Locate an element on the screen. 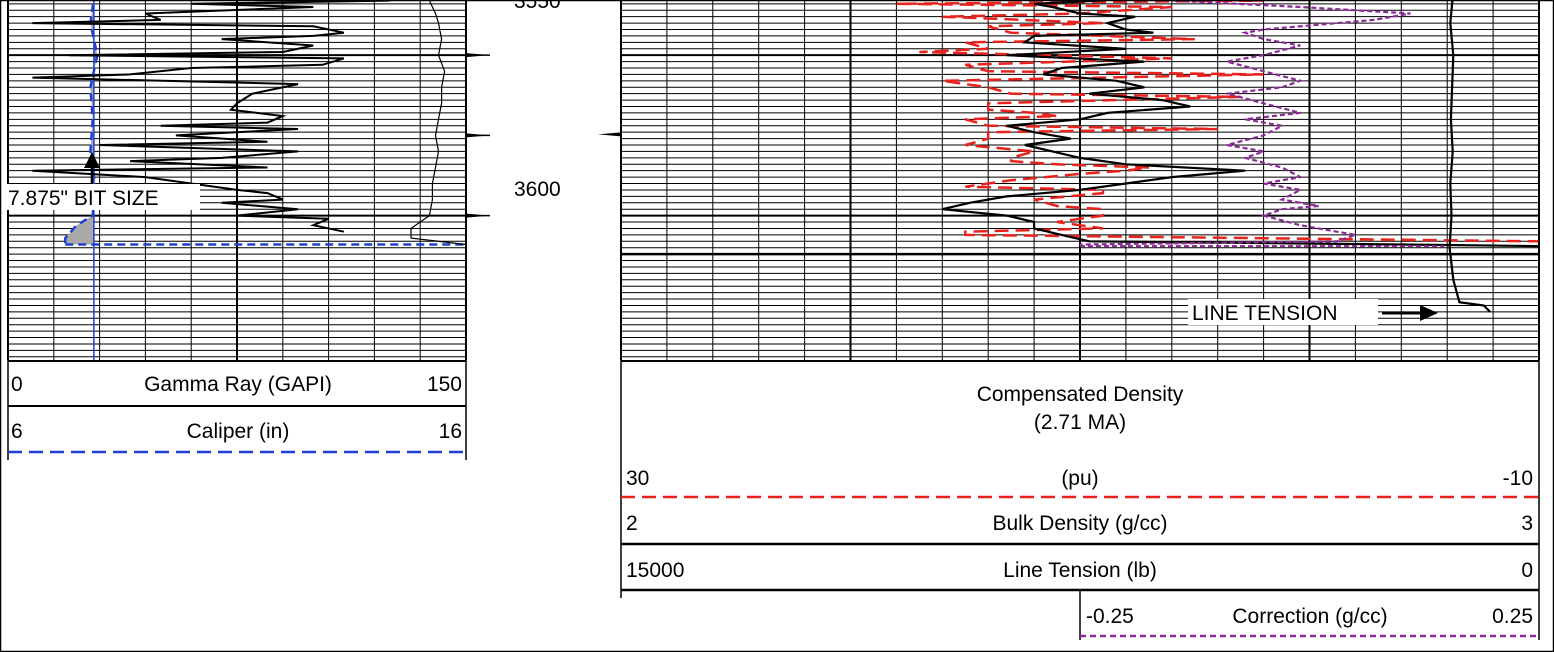  gamma-ray-header: 0 Gamma Ray (GAPI) 150 is located at coordinates (236, 384).